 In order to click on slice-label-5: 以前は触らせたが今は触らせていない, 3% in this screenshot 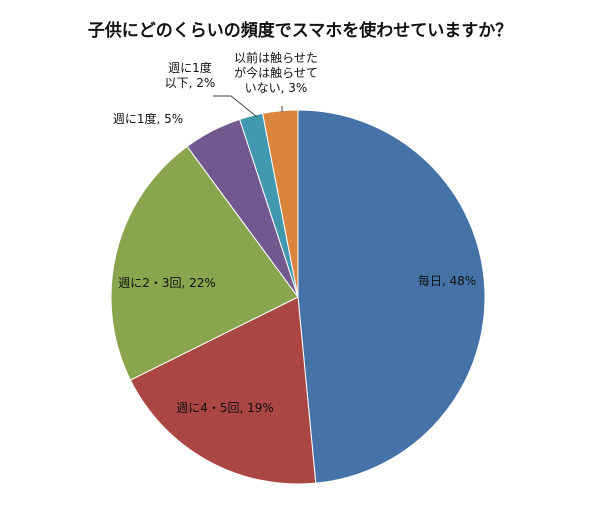, I will do `click(276, 72)`.